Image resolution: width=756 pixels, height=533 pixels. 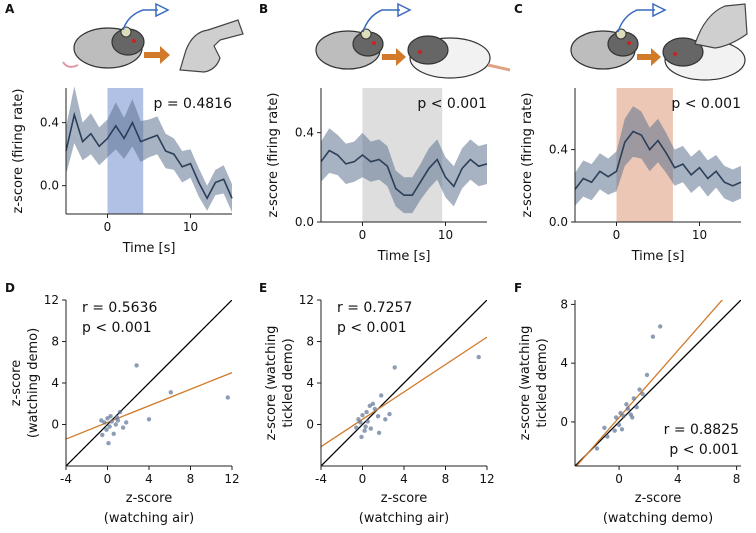 What do you see at coordinates (659, 41) in the screenshot?
I see `illustration-c` at bounding box center [659, 41].